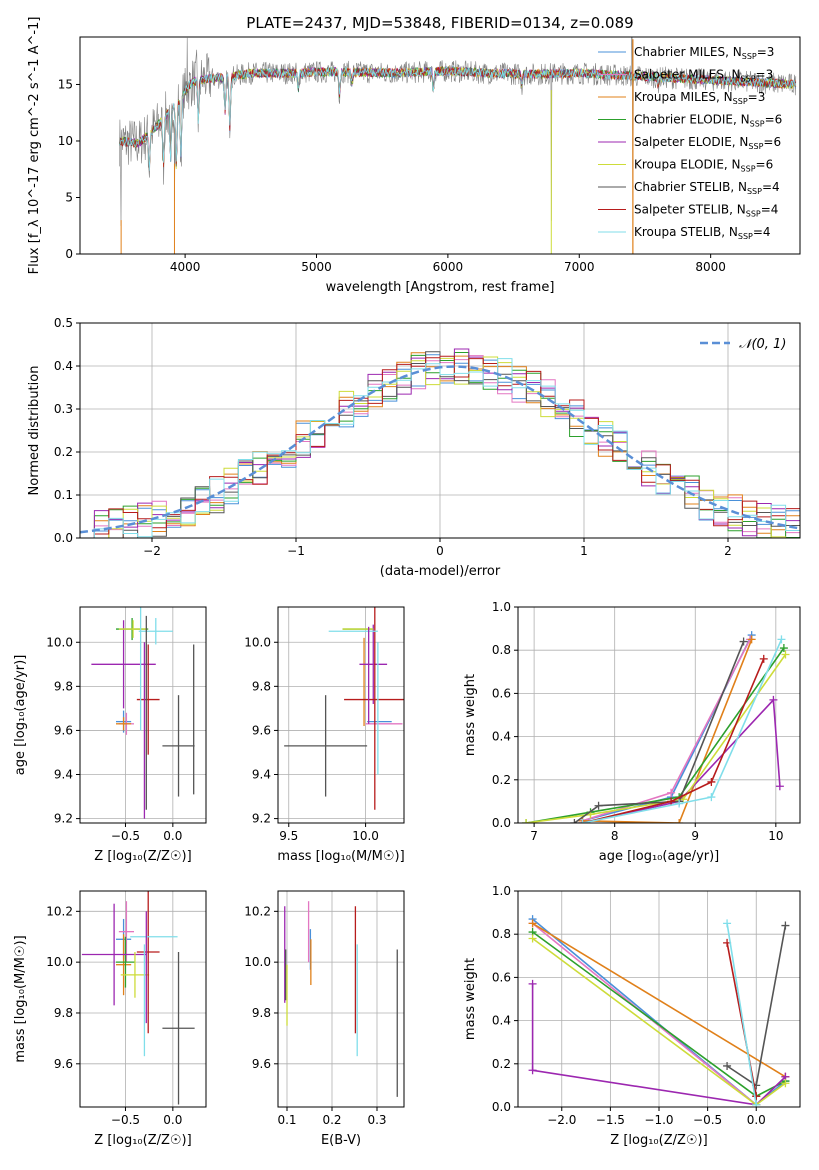  Describe the element at coordinates (261, 1013) in the screenshot. I see `y-tick-label: 9.8` at that location.